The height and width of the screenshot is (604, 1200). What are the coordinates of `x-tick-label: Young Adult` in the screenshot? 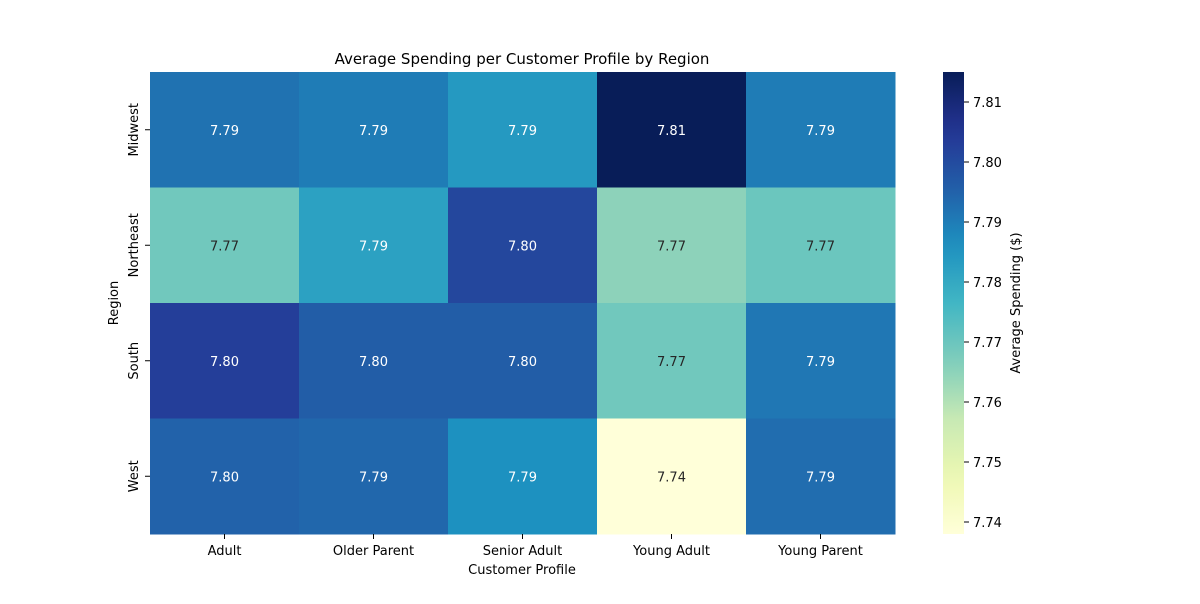 It's located at (671, 551).